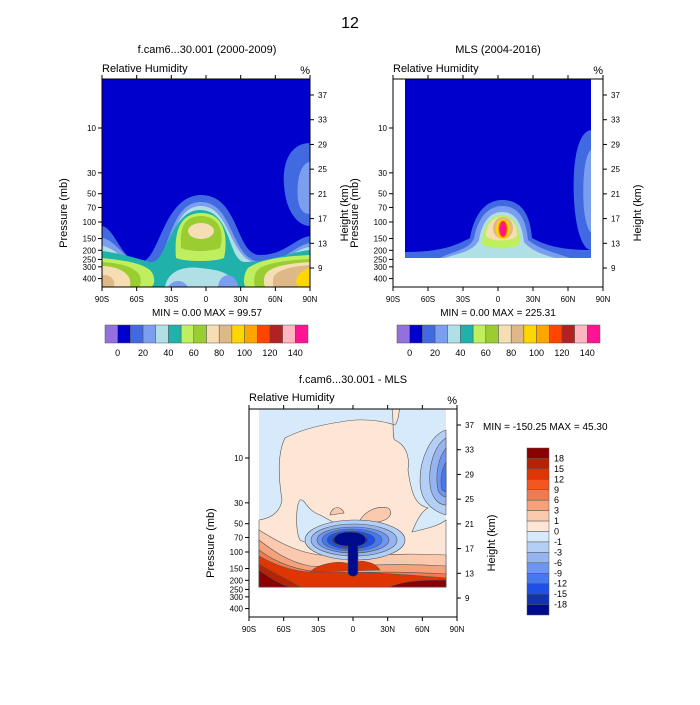  I want to click on colorbar-label: -9, so click(558, 573).